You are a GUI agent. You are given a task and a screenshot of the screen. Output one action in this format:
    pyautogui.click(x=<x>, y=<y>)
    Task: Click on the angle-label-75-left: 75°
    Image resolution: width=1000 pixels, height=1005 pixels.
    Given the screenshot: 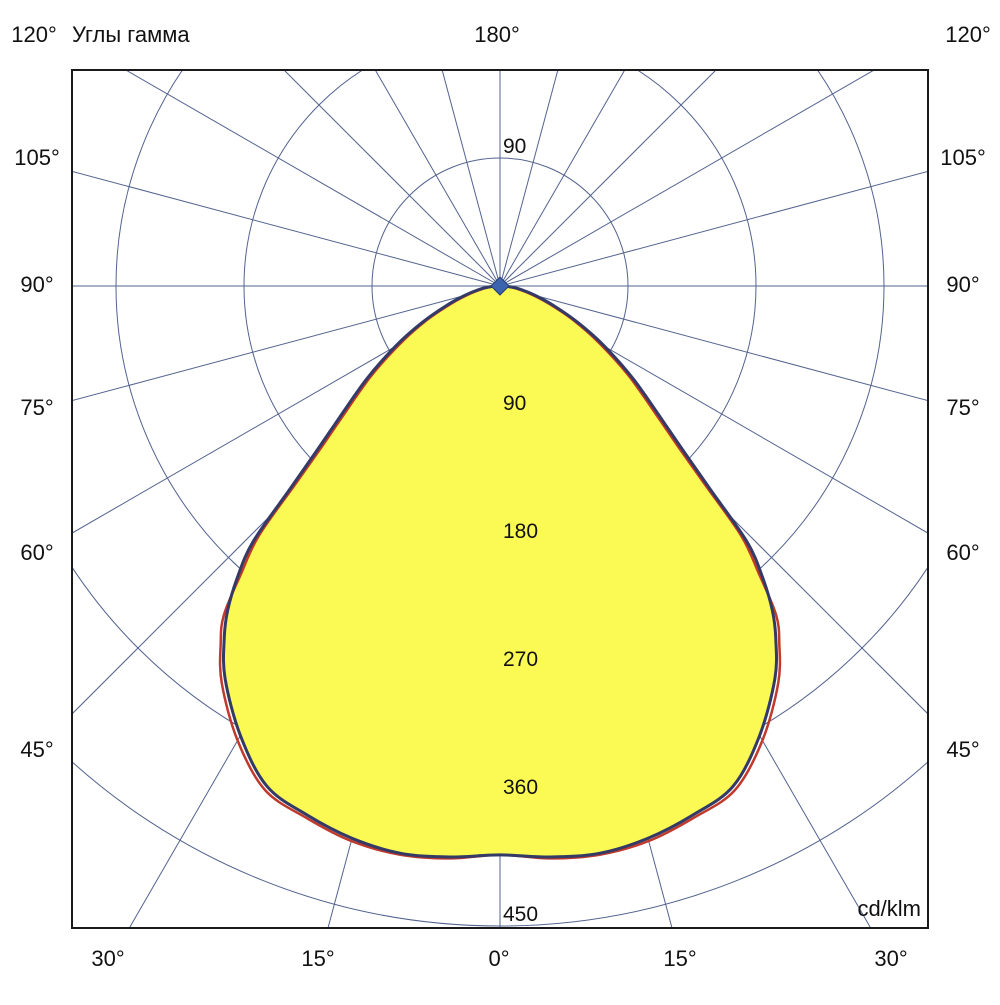 What is the action you would take?
    pyautogui.click(x=36, y=407)
    